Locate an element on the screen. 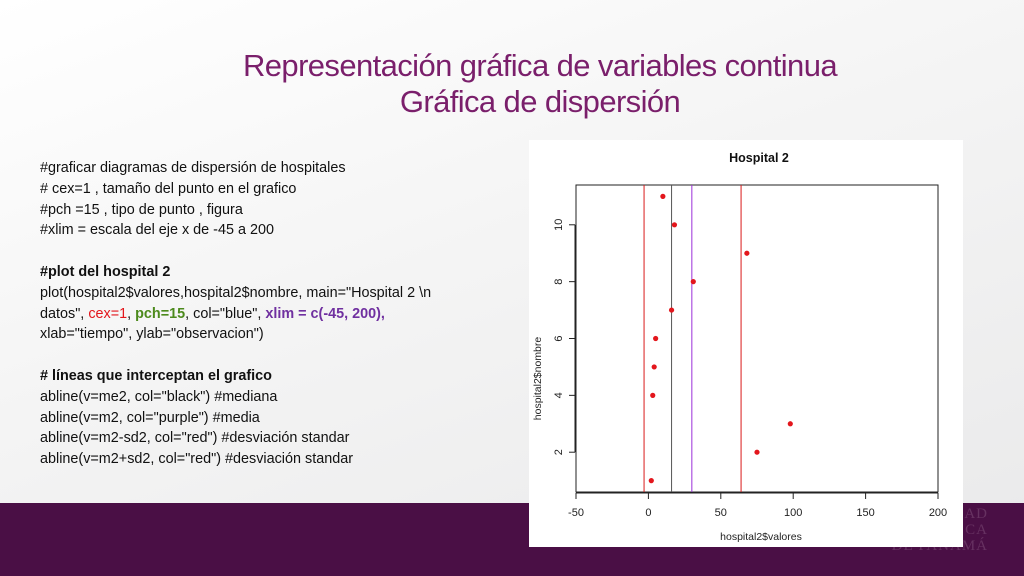  logo-text-1: AD is located at coordinates (976, 514).